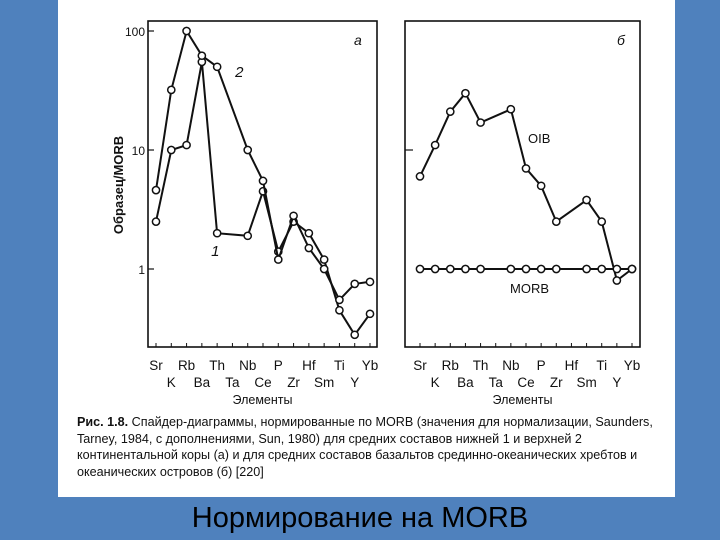 The height and width of the screenshot is (540, 720). What do you see at coordinates (135, 32) in the screenshot?
I see `y-tick-label-100: 100` at bounding box center [135, 32].